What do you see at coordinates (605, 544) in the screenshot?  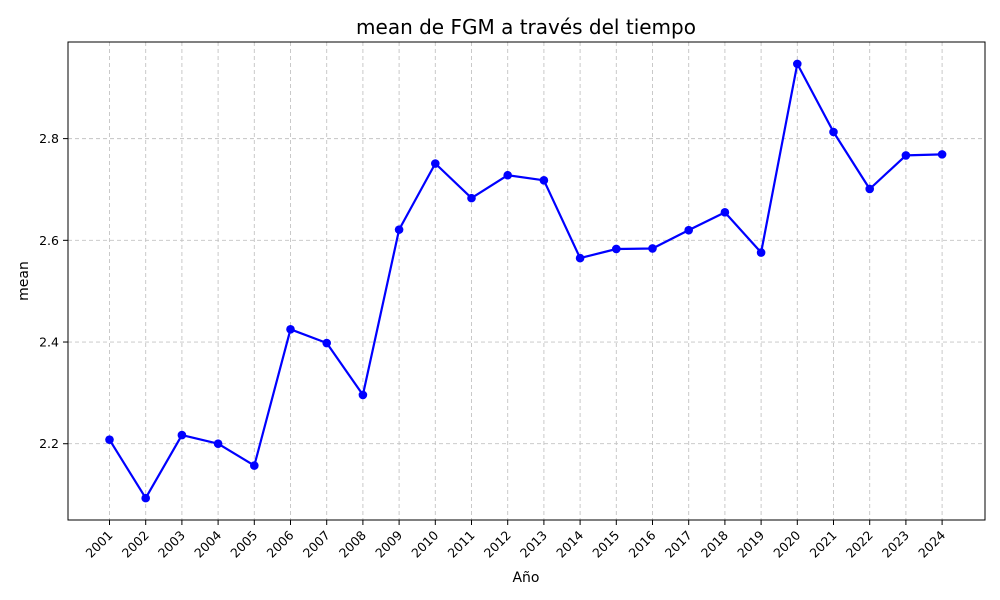 I see `x-tick-label: 2015` at bounding box center [605, 544].